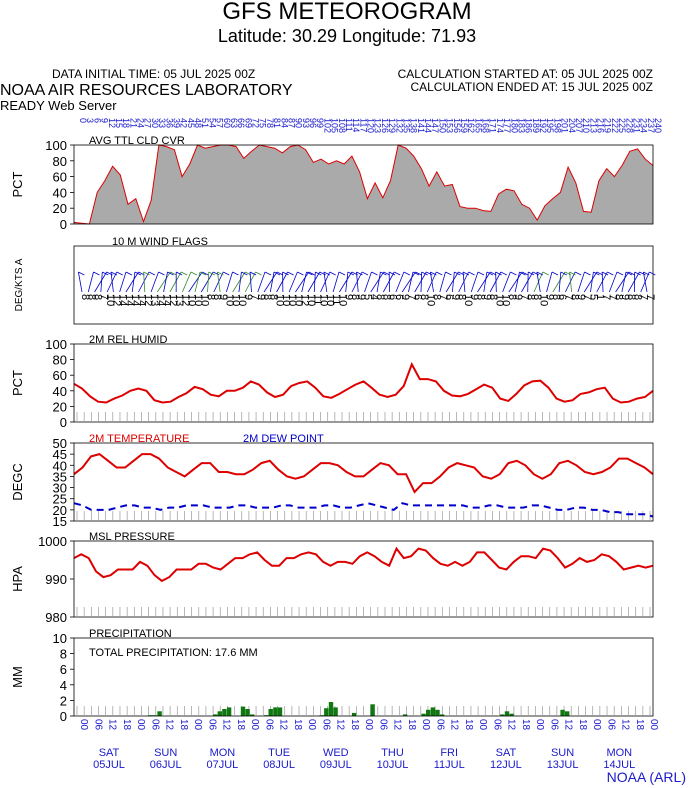  Describe the element at coordinates (629, 125) in the screenshot. I see `forecast-hour-label: 228` at that location.